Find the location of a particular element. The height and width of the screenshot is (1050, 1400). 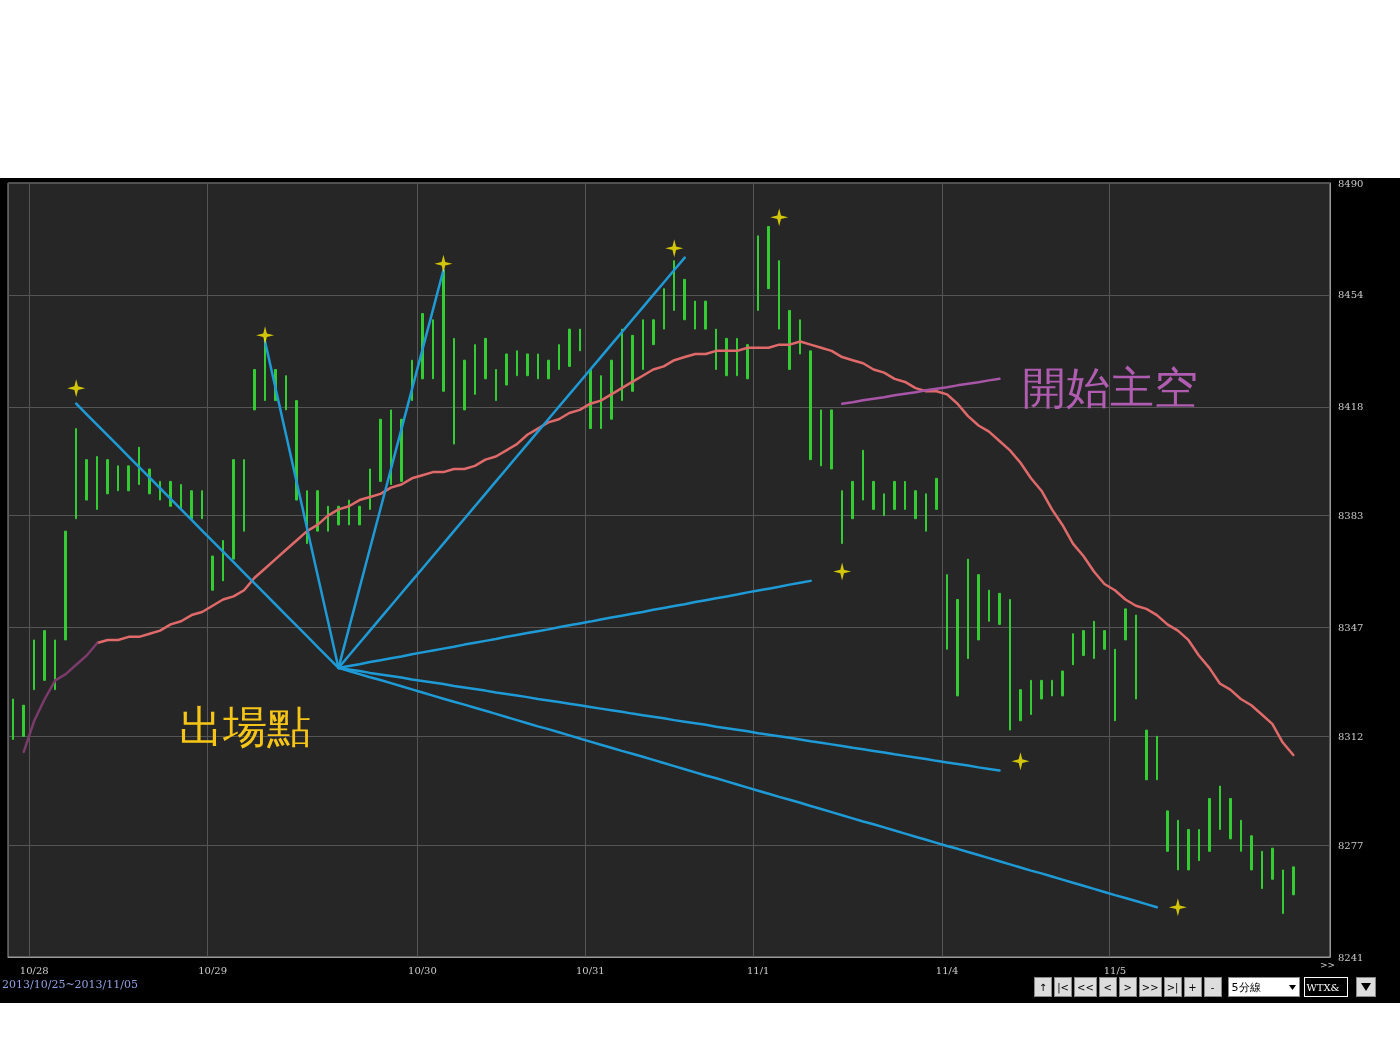

x-tick-label: 10/29 is located at coordinates (213, 970).